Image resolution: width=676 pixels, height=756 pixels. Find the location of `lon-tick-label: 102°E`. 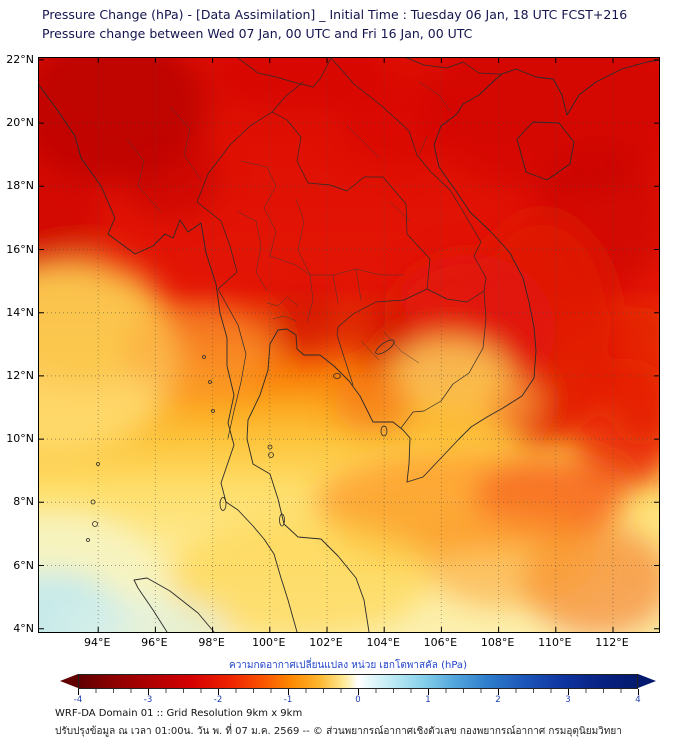

lon-tick-label: 102°E is located at coordinates (326, 642).